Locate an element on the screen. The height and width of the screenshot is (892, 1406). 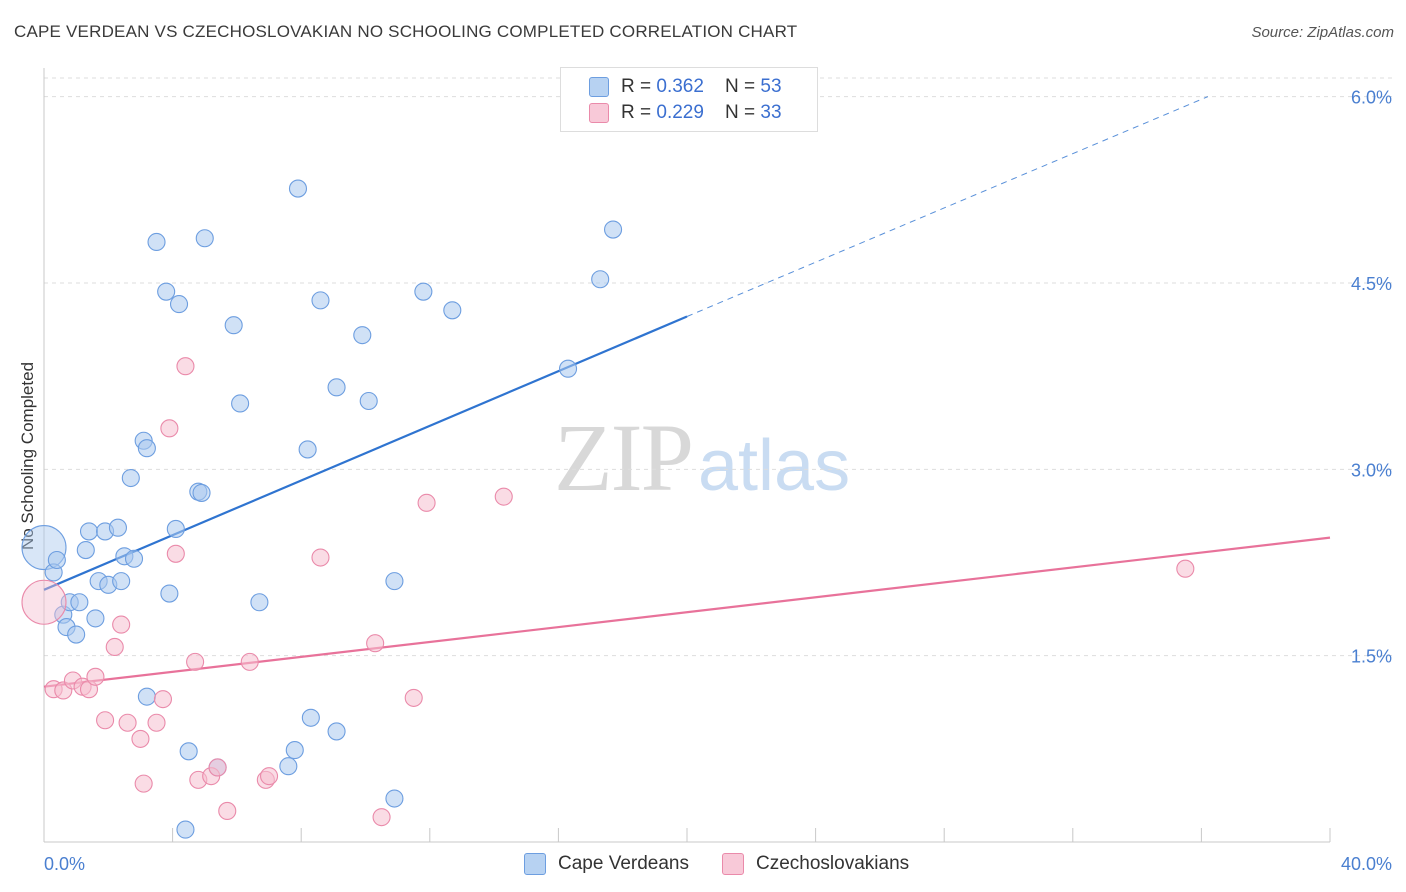
watermark: ZIPatlas is located at coordinates (702, 457).